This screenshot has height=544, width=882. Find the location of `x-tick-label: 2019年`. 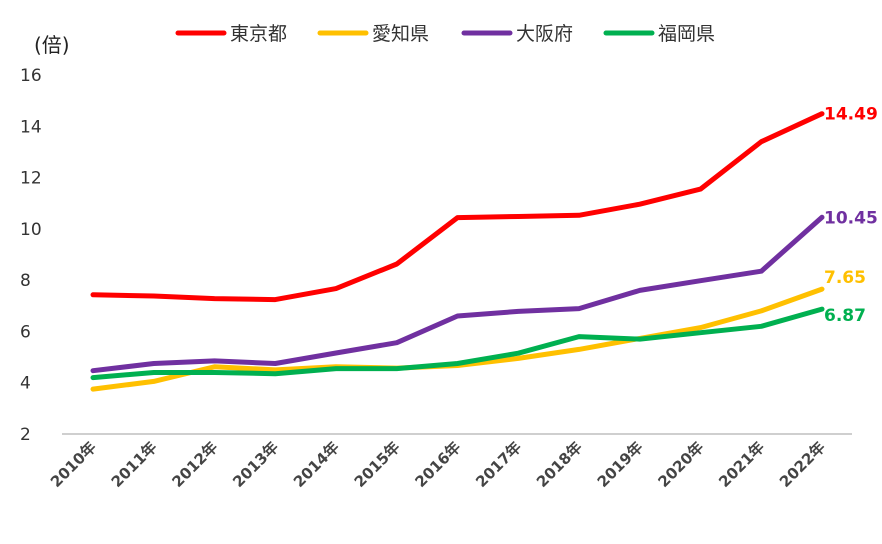

x-tick-label: 2019年 is located at coordinates (620, 464).